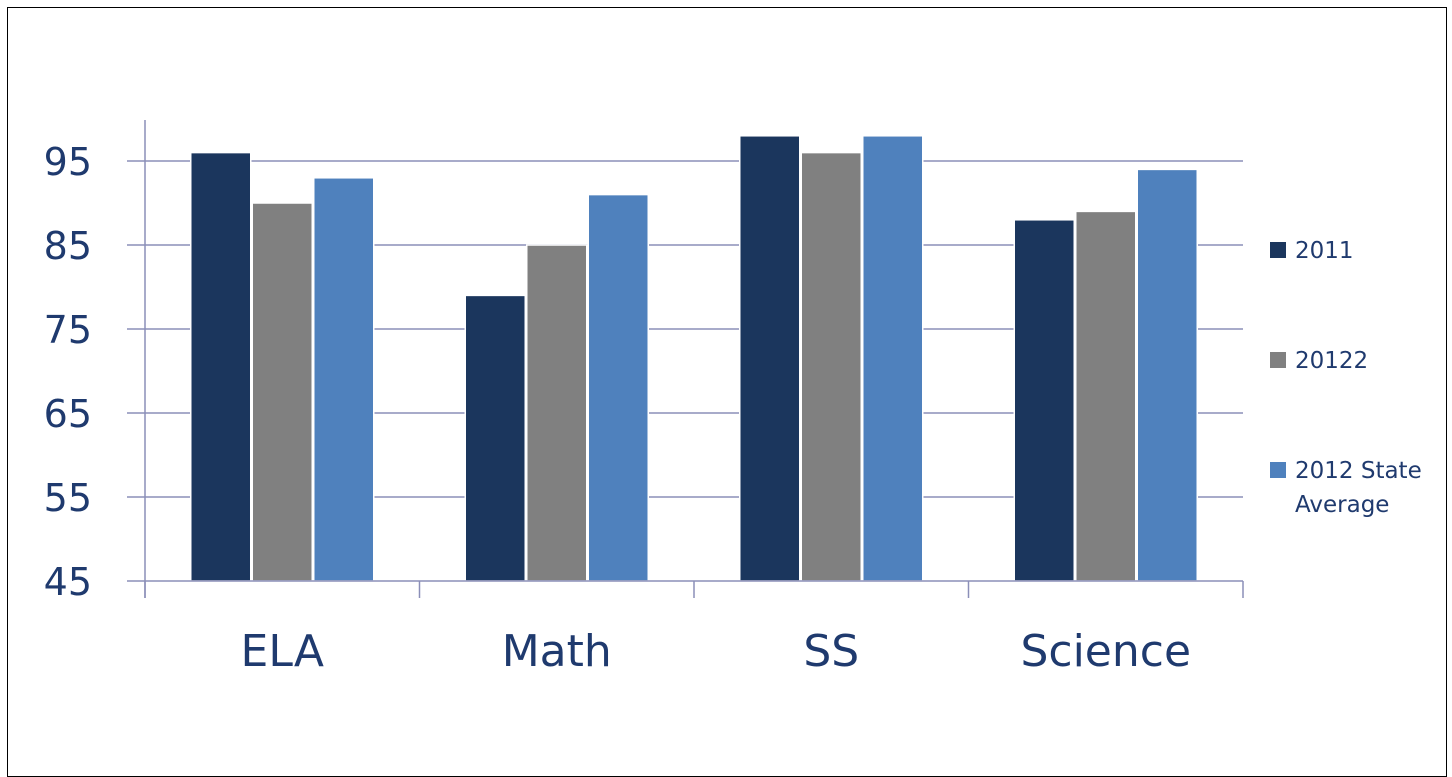  Describe the element at coordinates (557, 651) in the screenshot. I see `x-tick-label: Math` at that location.